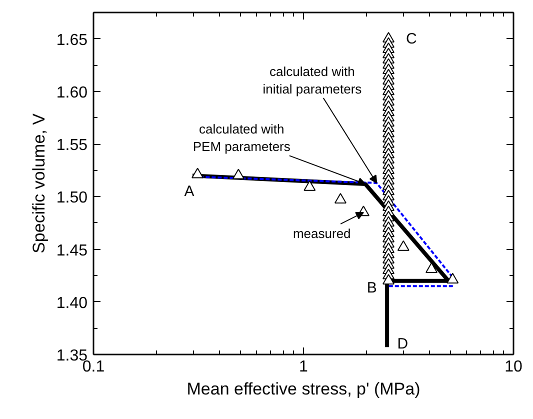 This screenshot has height=419, width=533. What do you see at coordinates (72, 93) in the screenshot?
I see `y-tick-label: 1.60` at bounding box center [72, 93].